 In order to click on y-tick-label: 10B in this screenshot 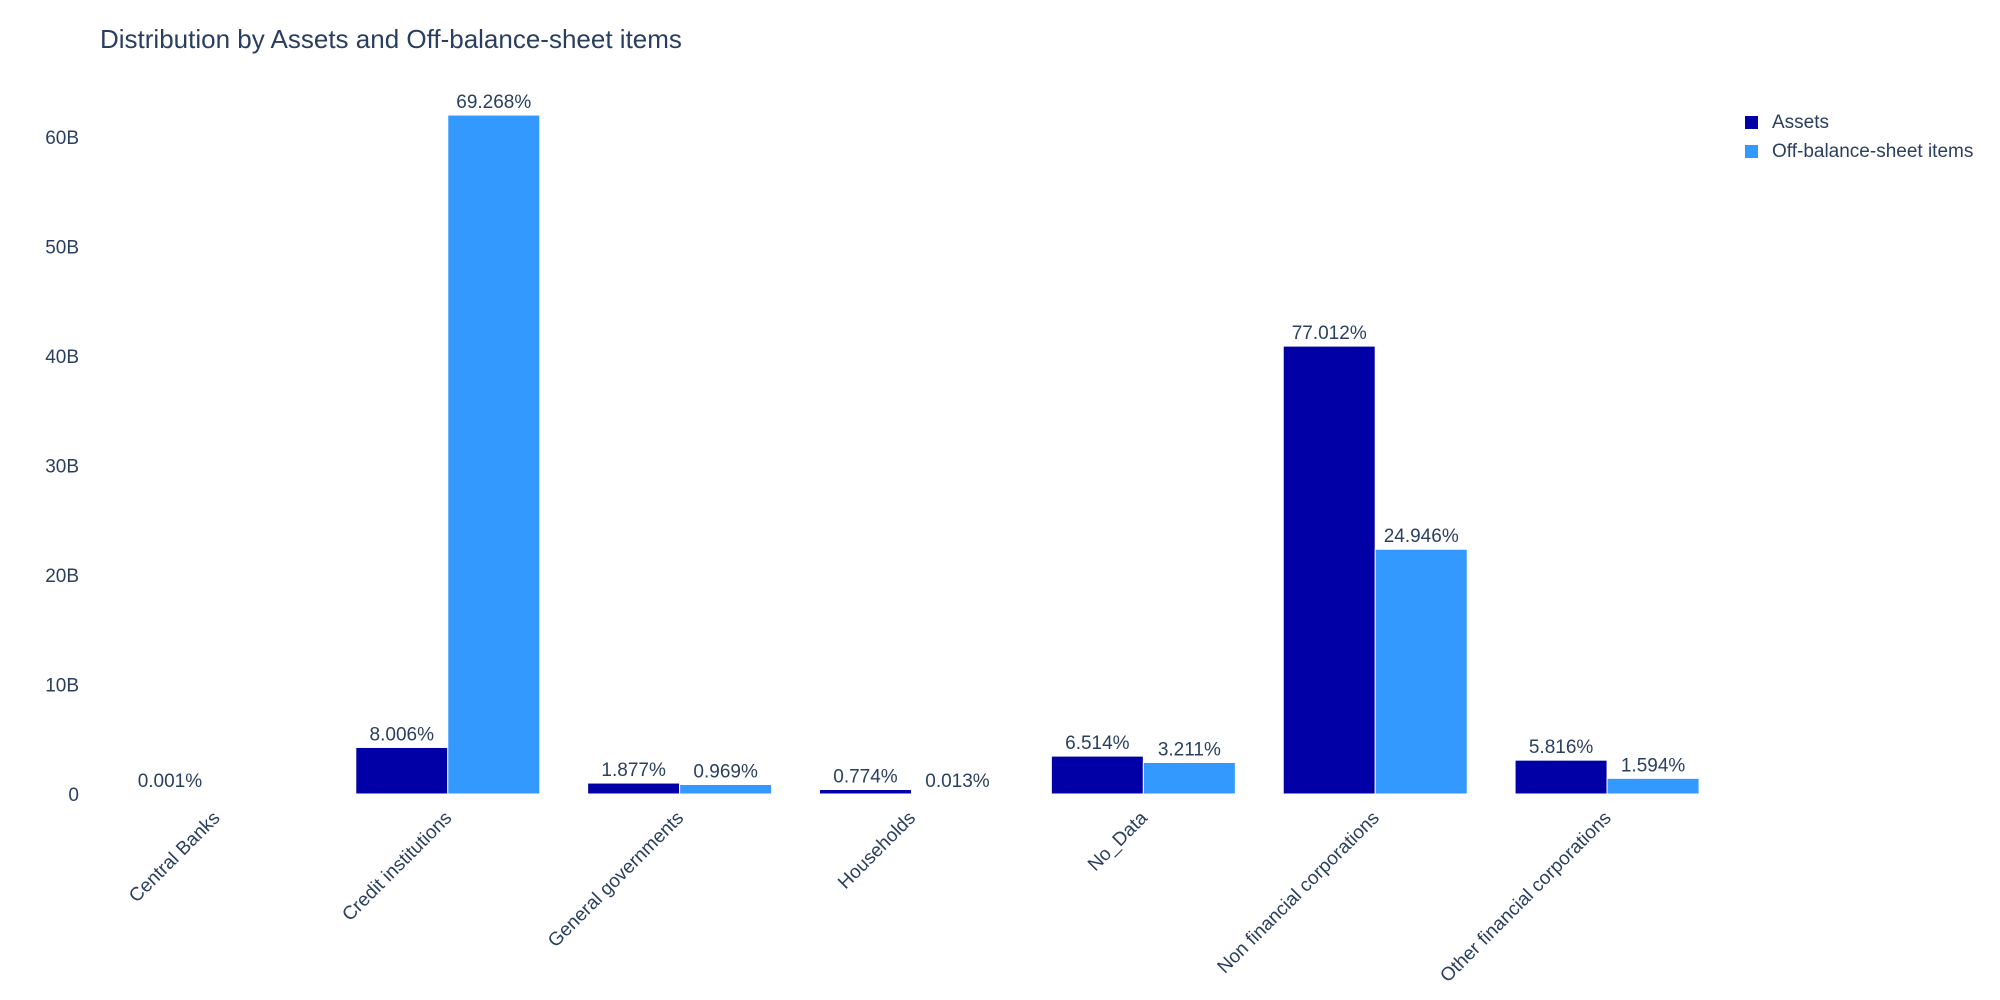, I will do `click(62, 685)`.